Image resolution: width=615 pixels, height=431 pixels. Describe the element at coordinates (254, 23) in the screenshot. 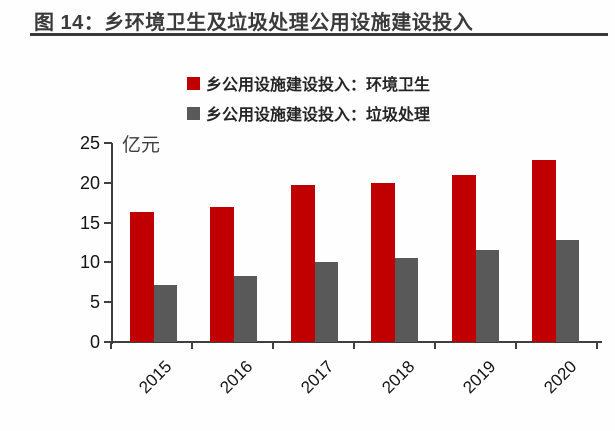

I see `figure-title: 图 14：乡环境卫生及垃圾处理公用设施建设投入` at that location.